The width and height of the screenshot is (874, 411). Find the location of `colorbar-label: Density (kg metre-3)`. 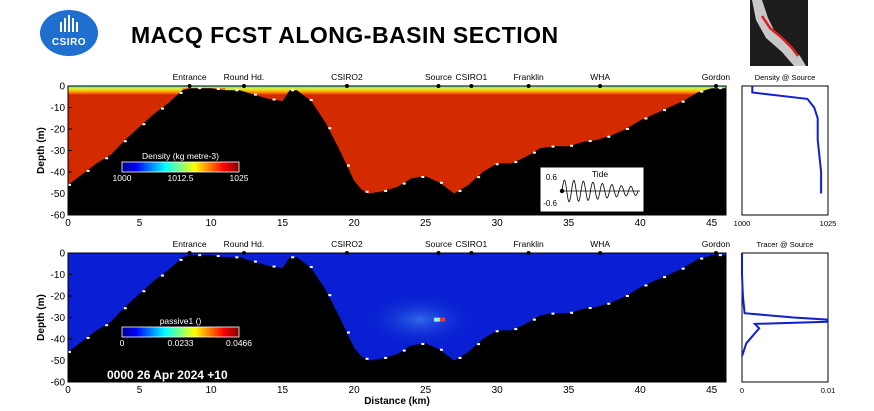

colorbar-label: Density (kg metre-3) is located at coordinates (180, 156).